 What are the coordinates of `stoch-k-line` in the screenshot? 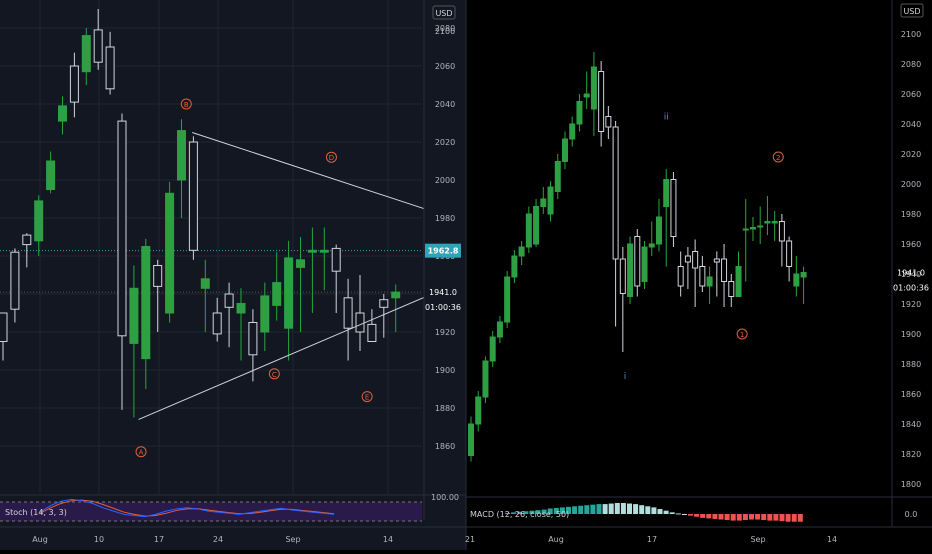 It's located at (187, 508).